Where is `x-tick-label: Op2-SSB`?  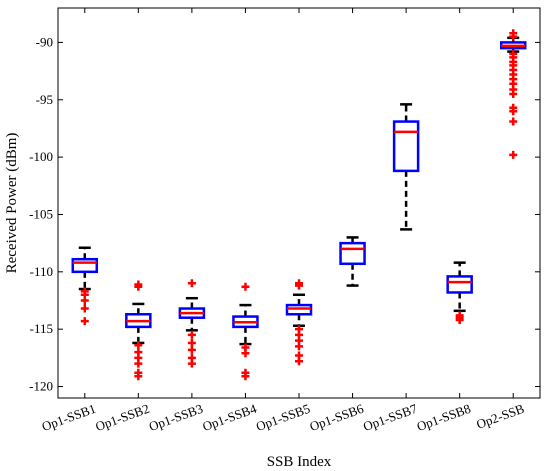 x-tick-label: Op2-SSB is located at coordinates (500, 416).